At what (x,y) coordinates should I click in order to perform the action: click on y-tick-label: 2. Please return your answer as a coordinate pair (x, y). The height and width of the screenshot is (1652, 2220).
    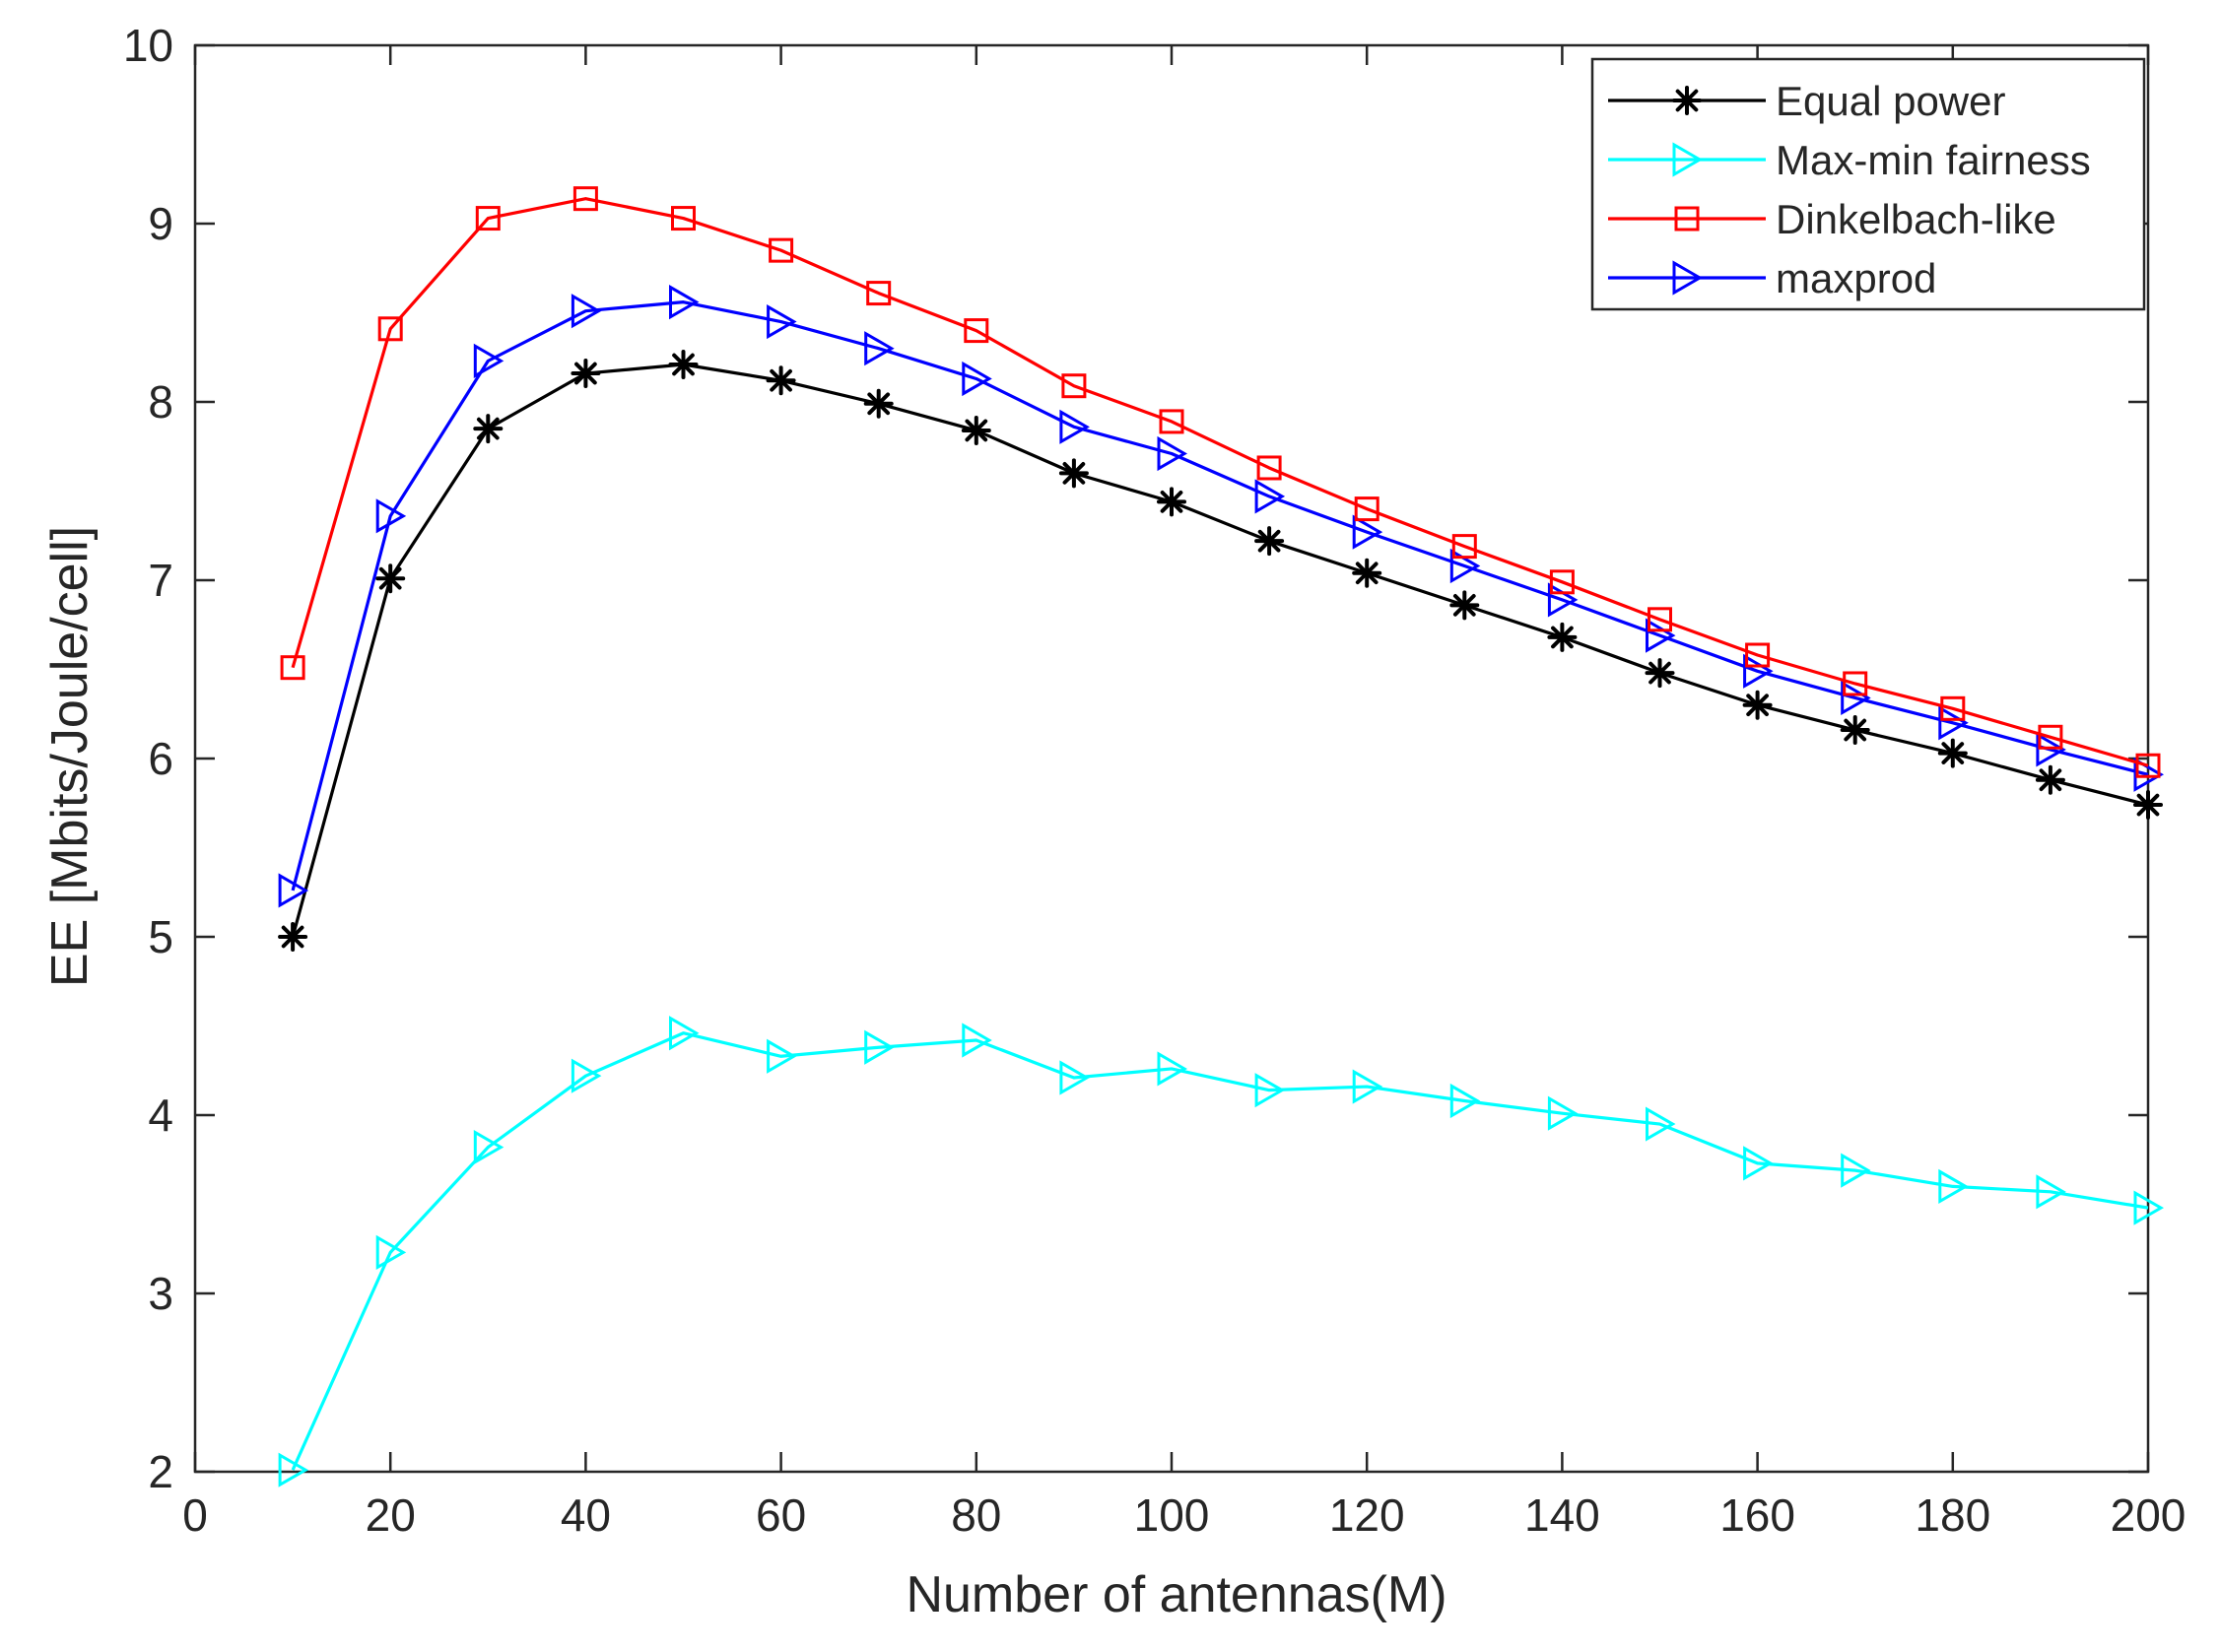
    Looking at the image, I should click on (160, 1471).